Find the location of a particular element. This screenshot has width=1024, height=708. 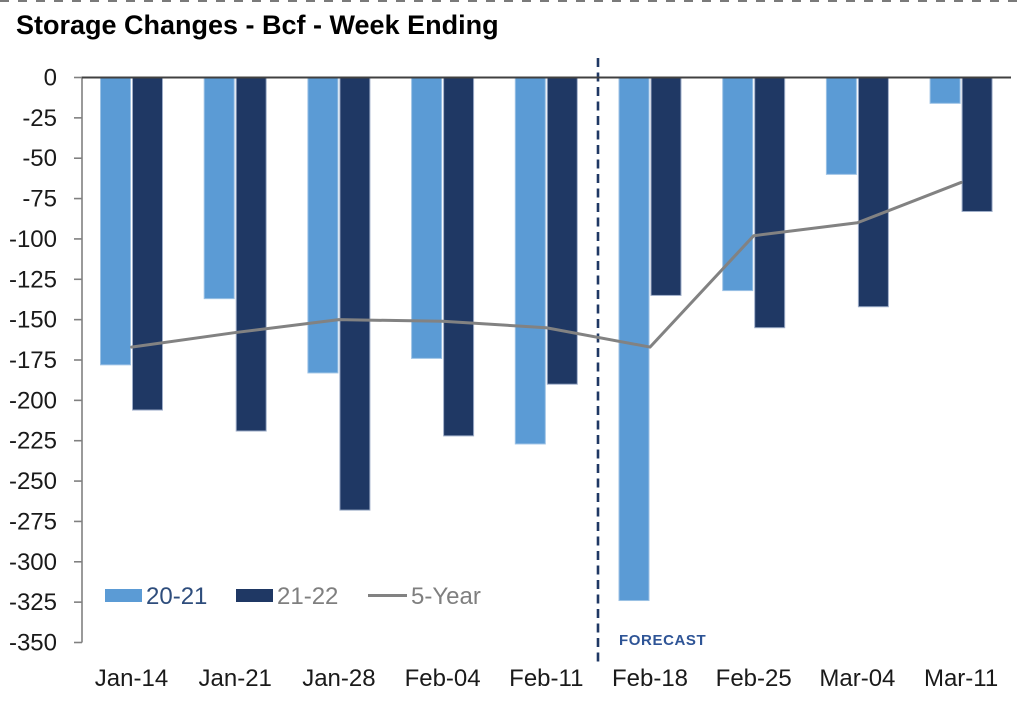

x-category-label: Mar-04 is located at coordinates (857, 678).